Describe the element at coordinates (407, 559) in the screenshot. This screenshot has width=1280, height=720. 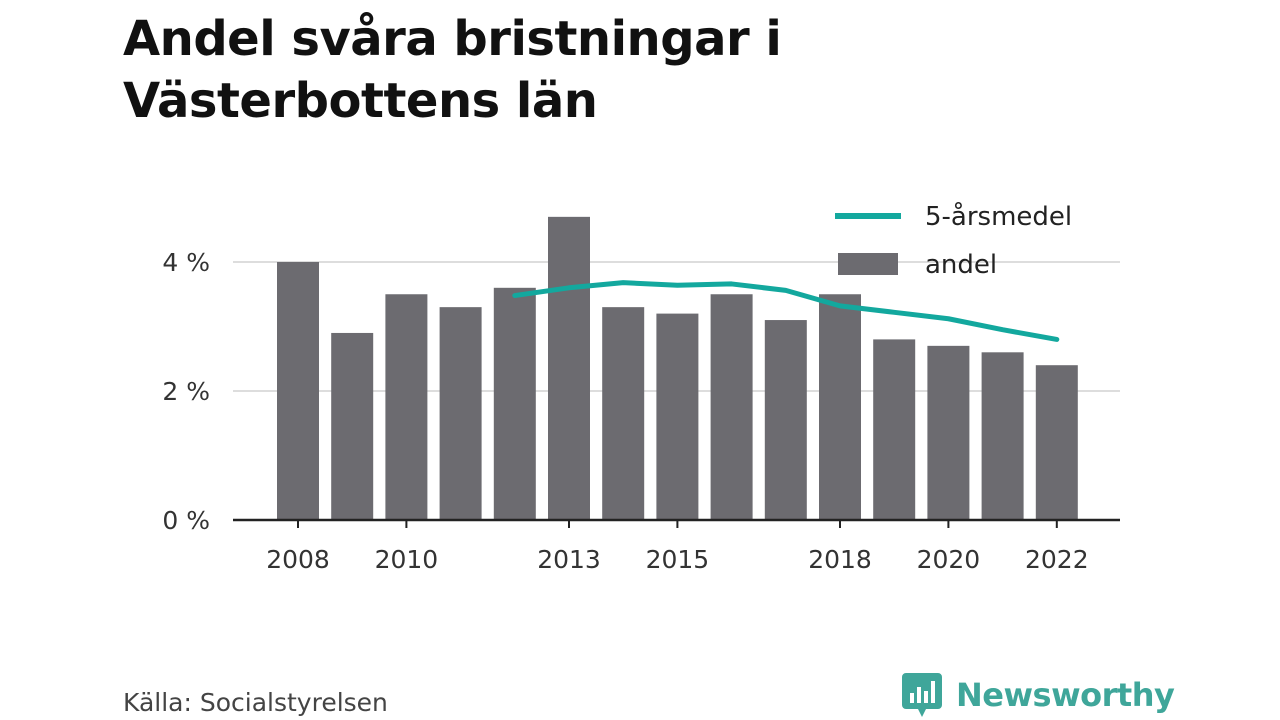
I see `x-tick-label: 2010` at that location.